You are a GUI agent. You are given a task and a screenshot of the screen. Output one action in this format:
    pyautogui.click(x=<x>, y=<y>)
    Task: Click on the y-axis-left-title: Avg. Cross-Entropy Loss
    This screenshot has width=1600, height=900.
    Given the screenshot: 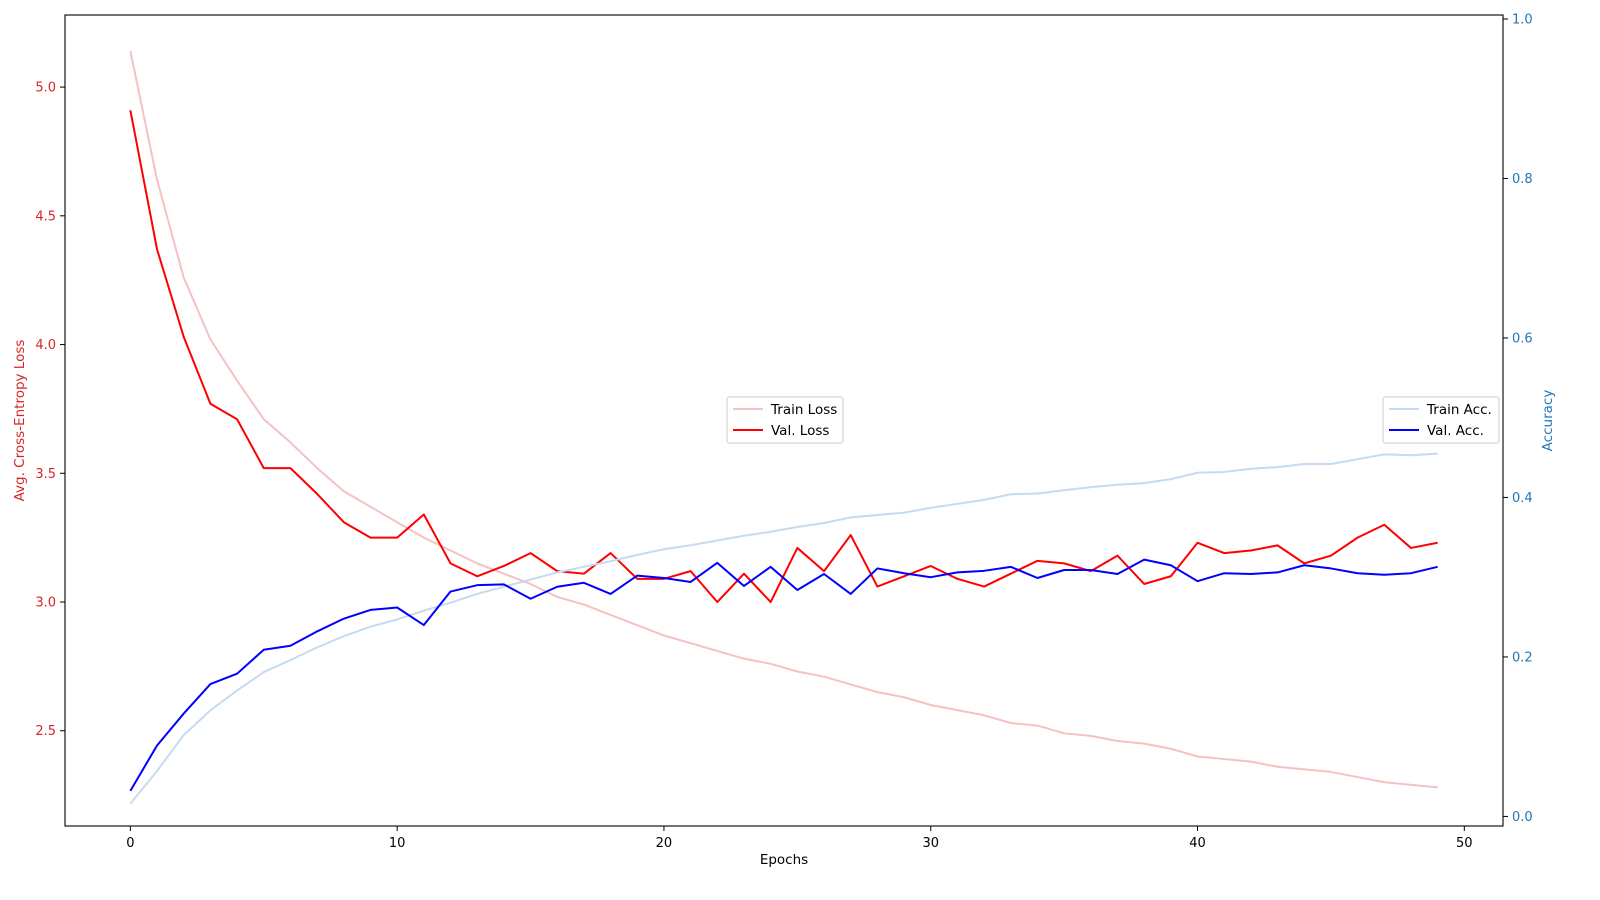 What is the action you would take?
    pyautogui.click(x=20, y=421)
    